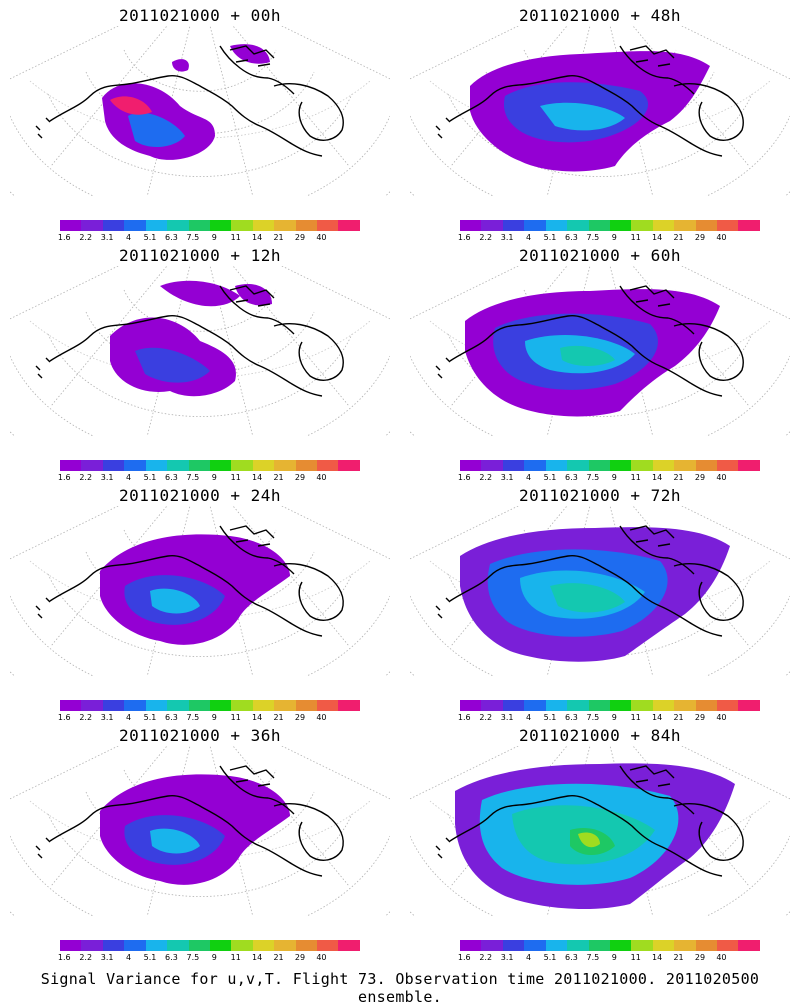 Image resolution: width=800 pixels, height=1006 pixels. Describe the element at coordinates (464, 717) in the screenshot. I see `colorbar-tick-label: 1.6` at that location.